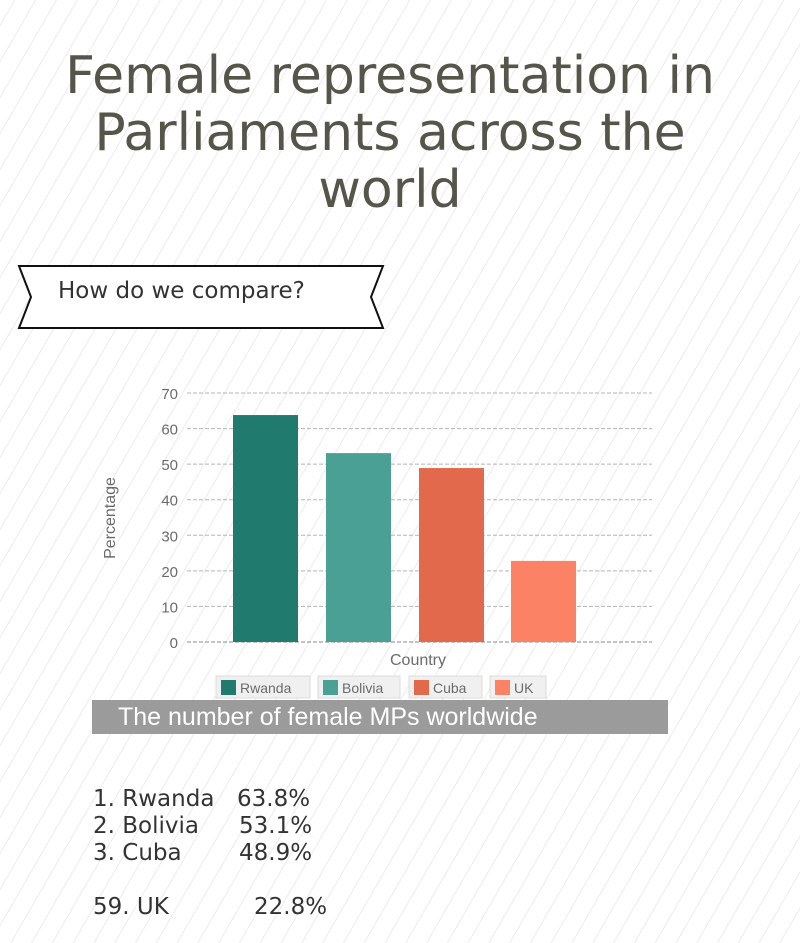 This screenshot has width=800, height=943. Describe the element at coordinates (451, 555) in the screenshot. I see `bar-cuba` at that location.